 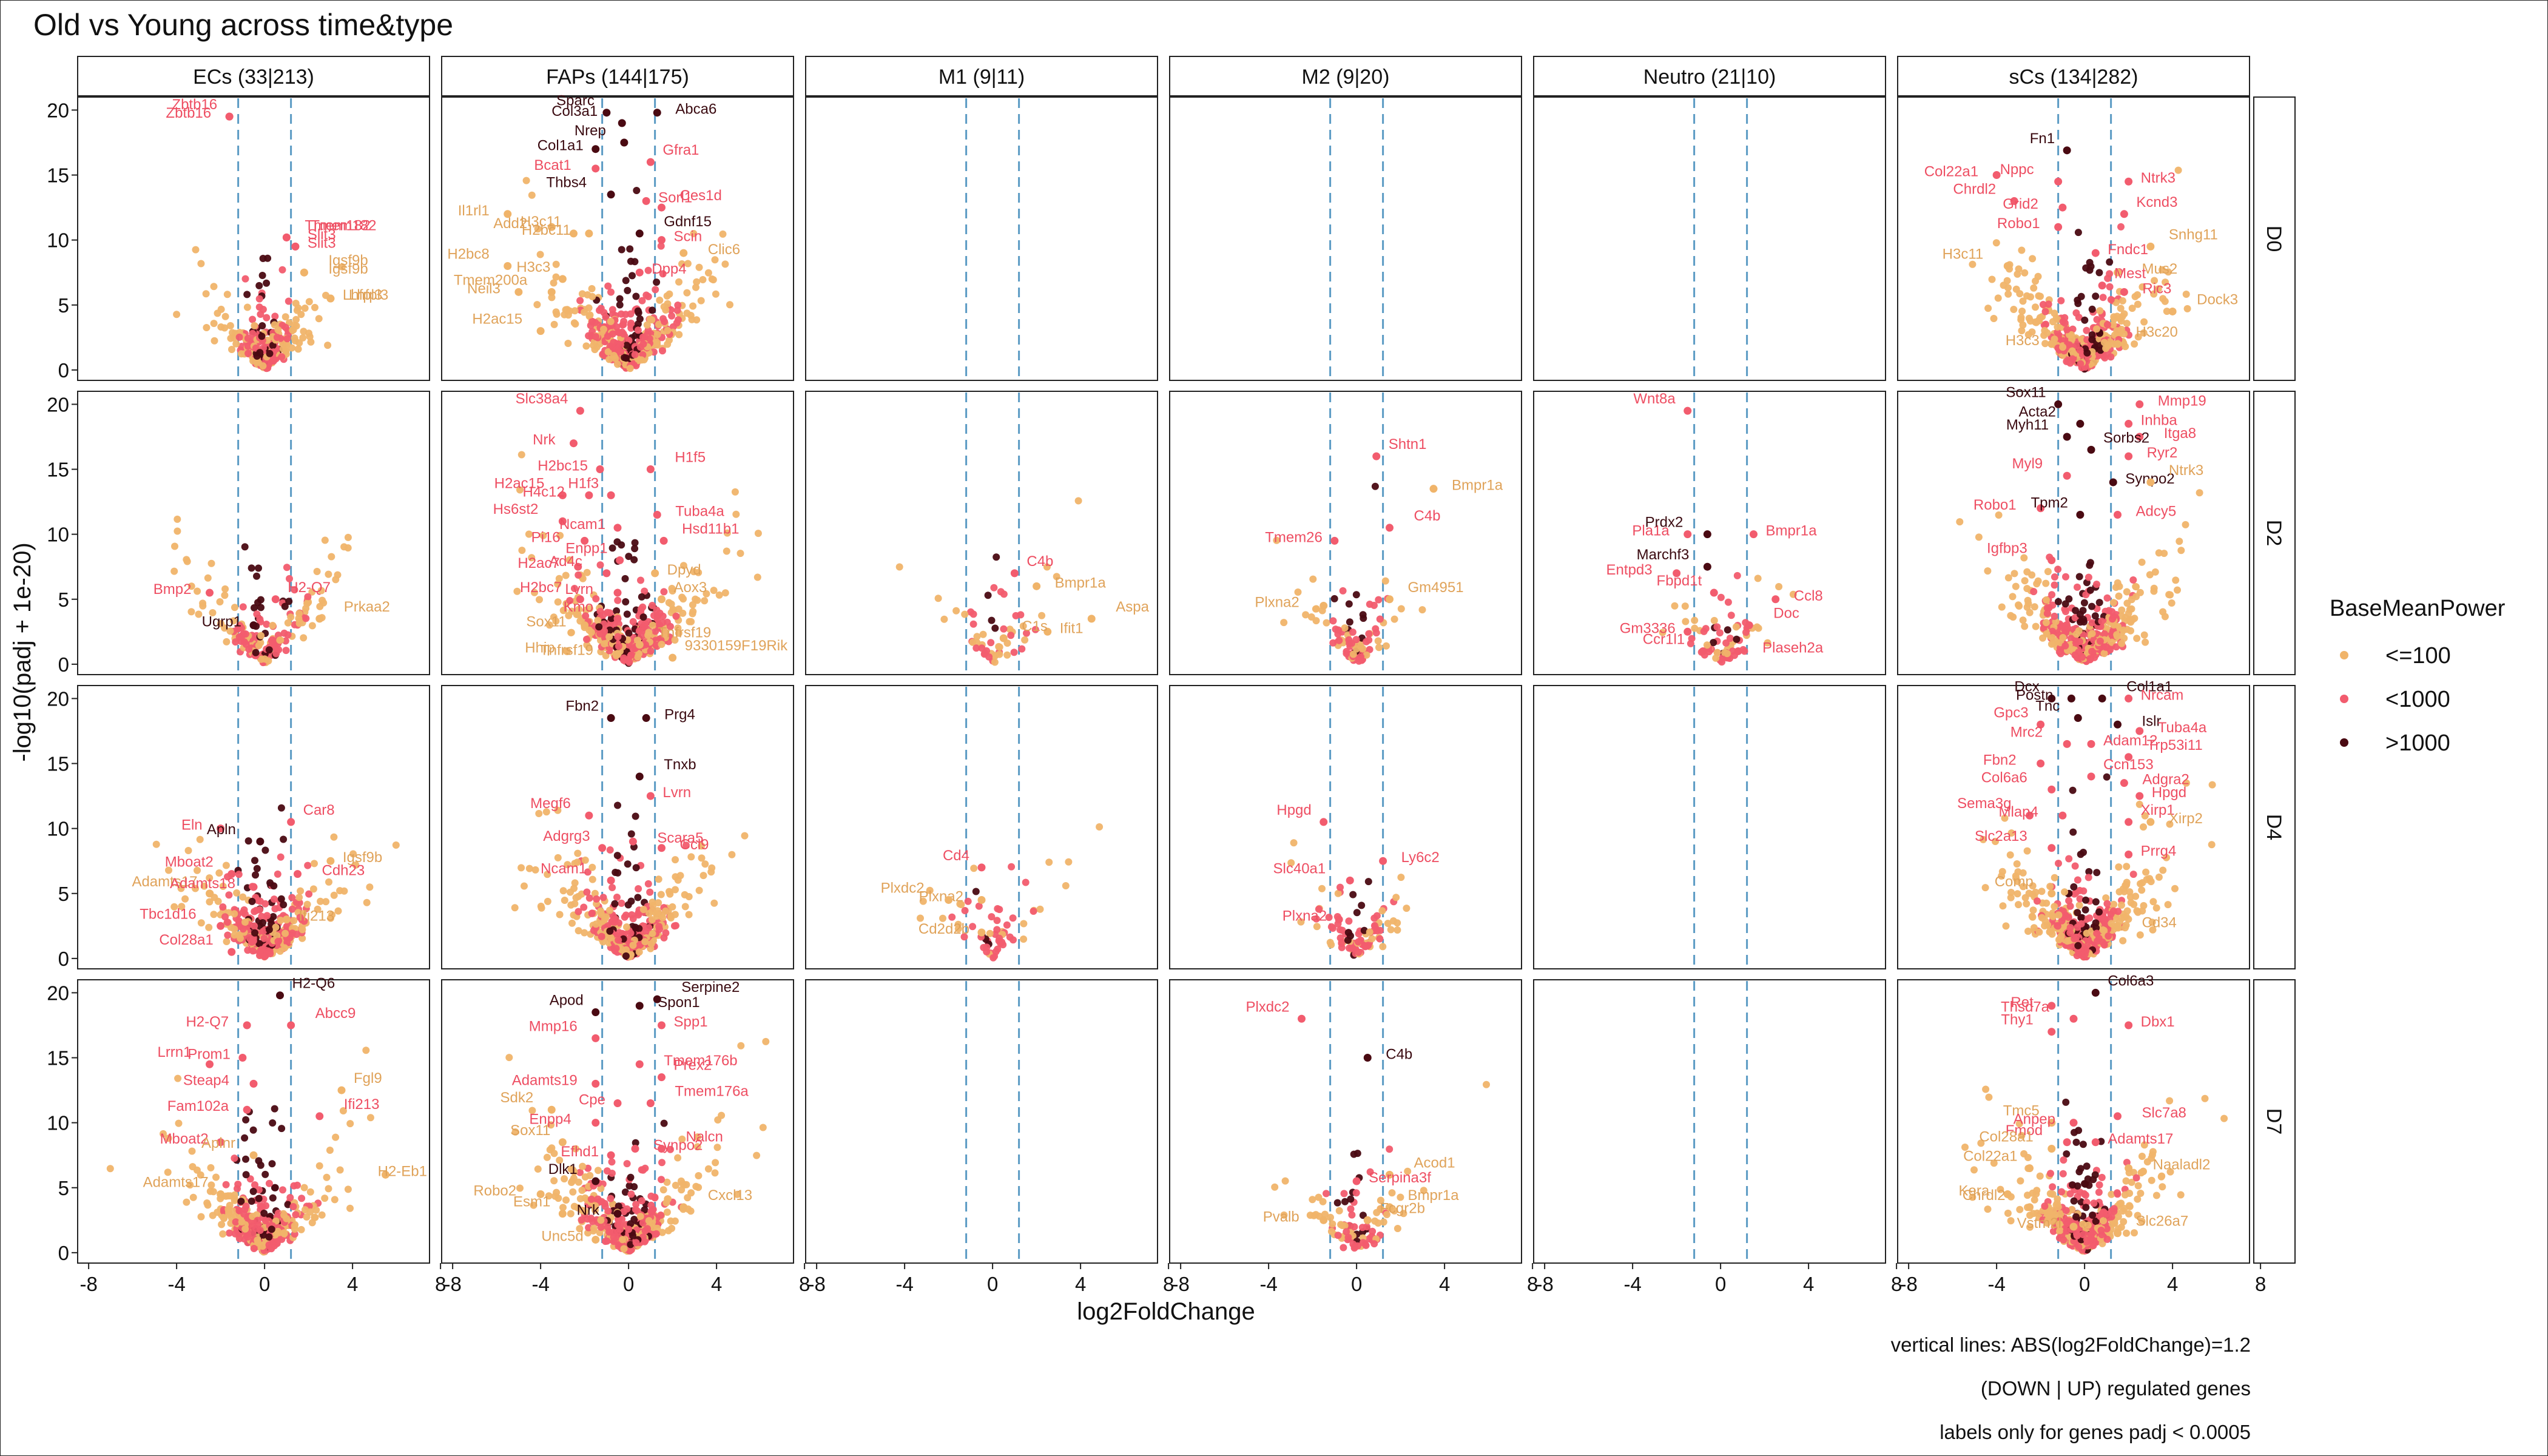 What do you see at coordinates (440, 1284) in the screenshot?
I see `x-tick-label: 8` at bounding box center [440, 1284].